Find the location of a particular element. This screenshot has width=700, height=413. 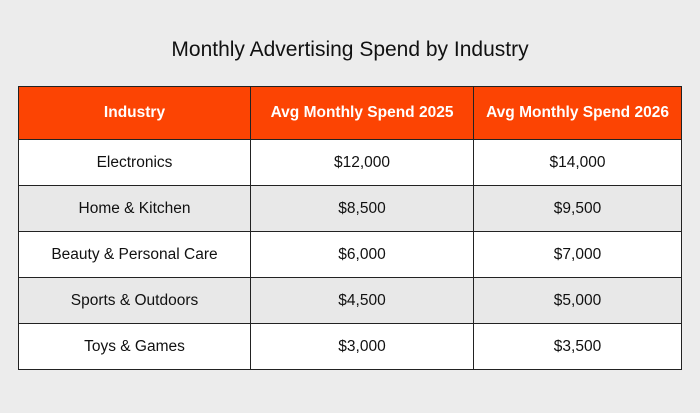

table-cell: $4,500 is located at coordinates (362, 300).